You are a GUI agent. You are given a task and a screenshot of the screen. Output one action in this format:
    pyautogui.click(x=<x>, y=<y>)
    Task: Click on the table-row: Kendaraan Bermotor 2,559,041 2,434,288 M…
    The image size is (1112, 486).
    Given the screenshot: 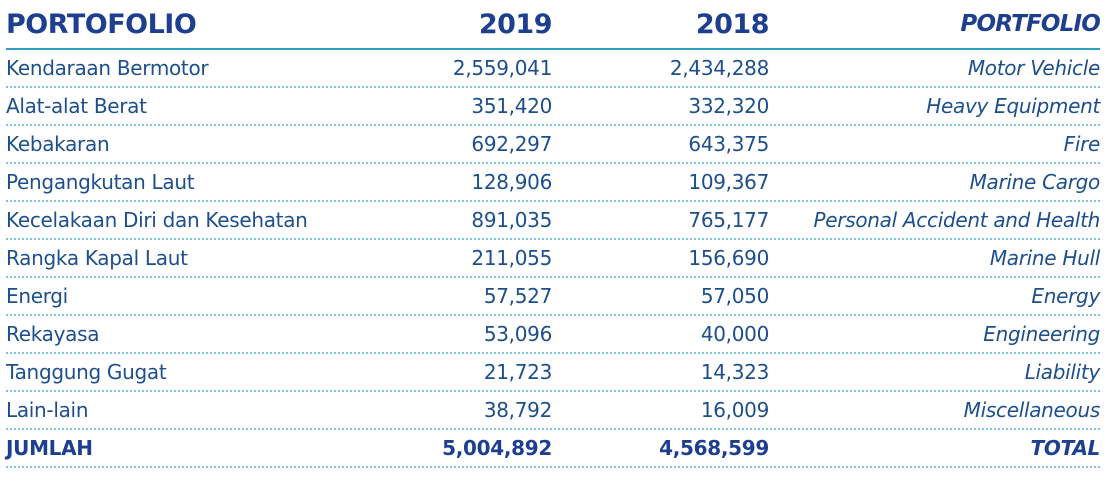 What is the action you would take?
    pyautogui.click(x=553, y=69)
    